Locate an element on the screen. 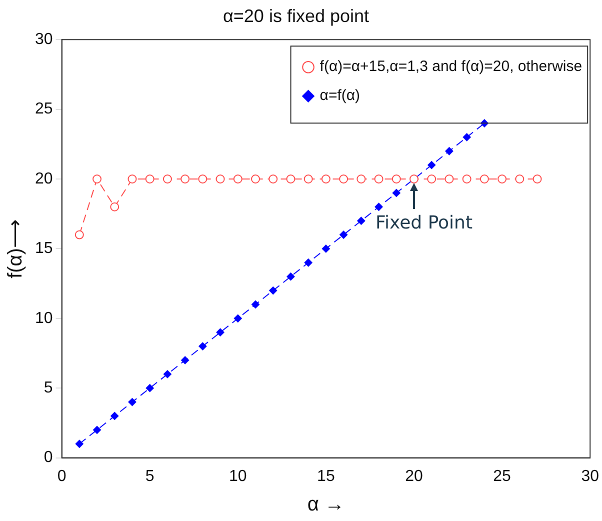  annotation: Fixed Point is located at coordinates (424, 223).